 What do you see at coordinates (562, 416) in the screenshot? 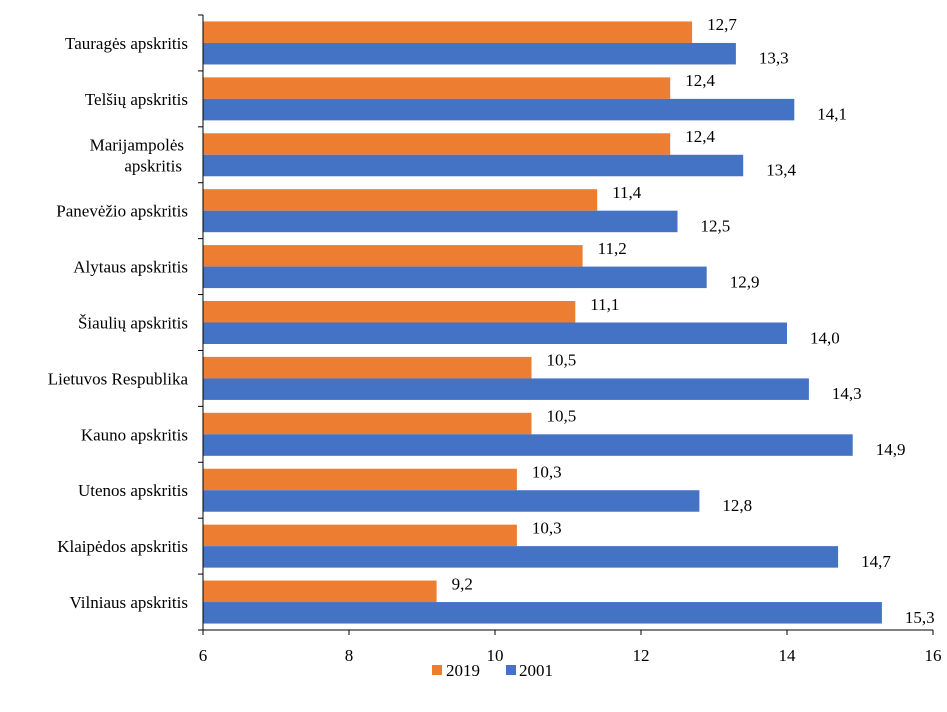
I see `data-label-2019-8: 10,5` at bounding box center [562, 416].